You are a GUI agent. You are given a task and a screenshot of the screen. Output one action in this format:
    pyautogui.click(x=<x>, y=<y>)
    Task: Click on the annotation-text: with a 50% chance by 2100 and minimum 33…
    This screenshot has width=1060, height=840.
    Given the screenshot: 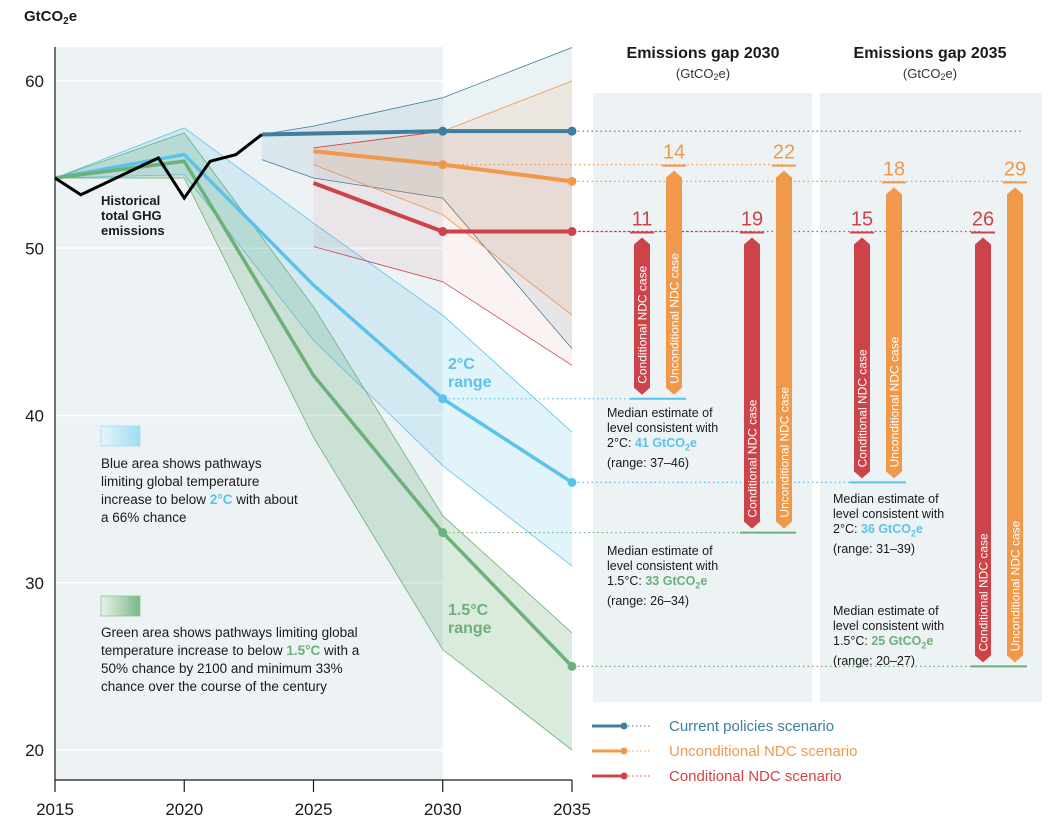 What is the action you would take?
    pyautogui.click(x=230, y=668)
    